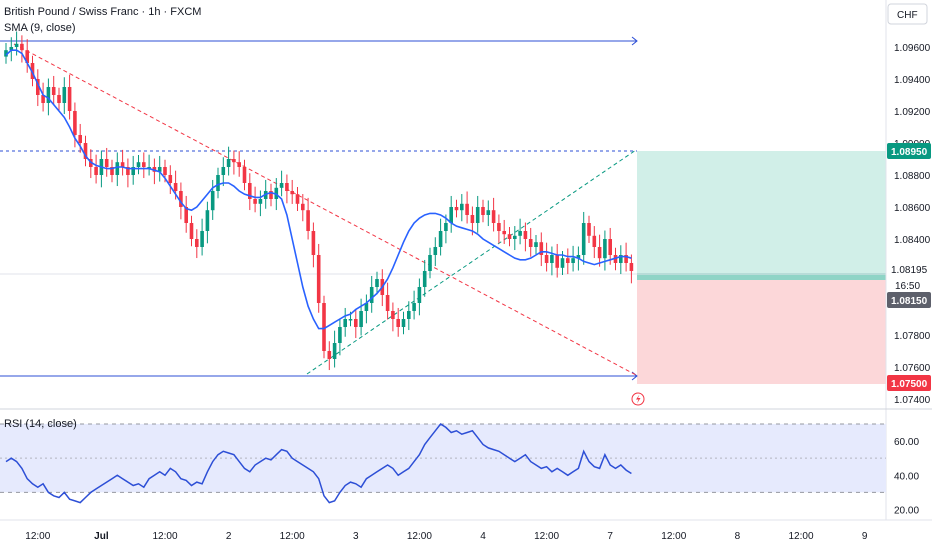  I want to click on rsi-axis: 60.00 40.00 20.00, so click(906, 476).